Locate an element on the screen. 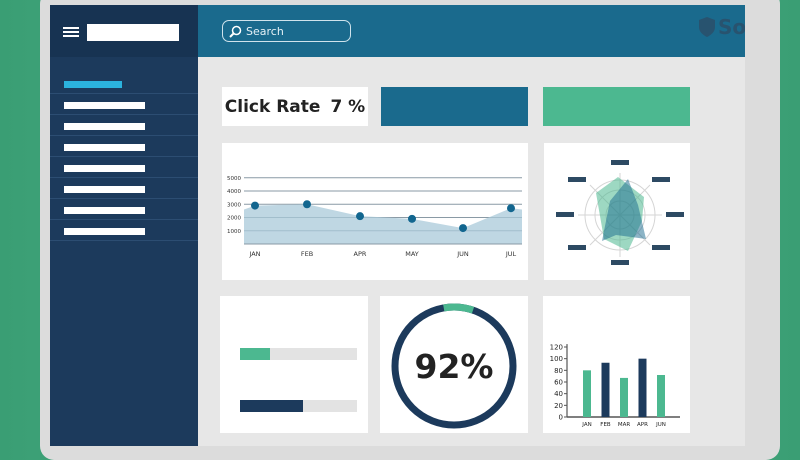 This screenshot has height=460, width=800. app-title-placeholder is located at coordinates (133, 32).